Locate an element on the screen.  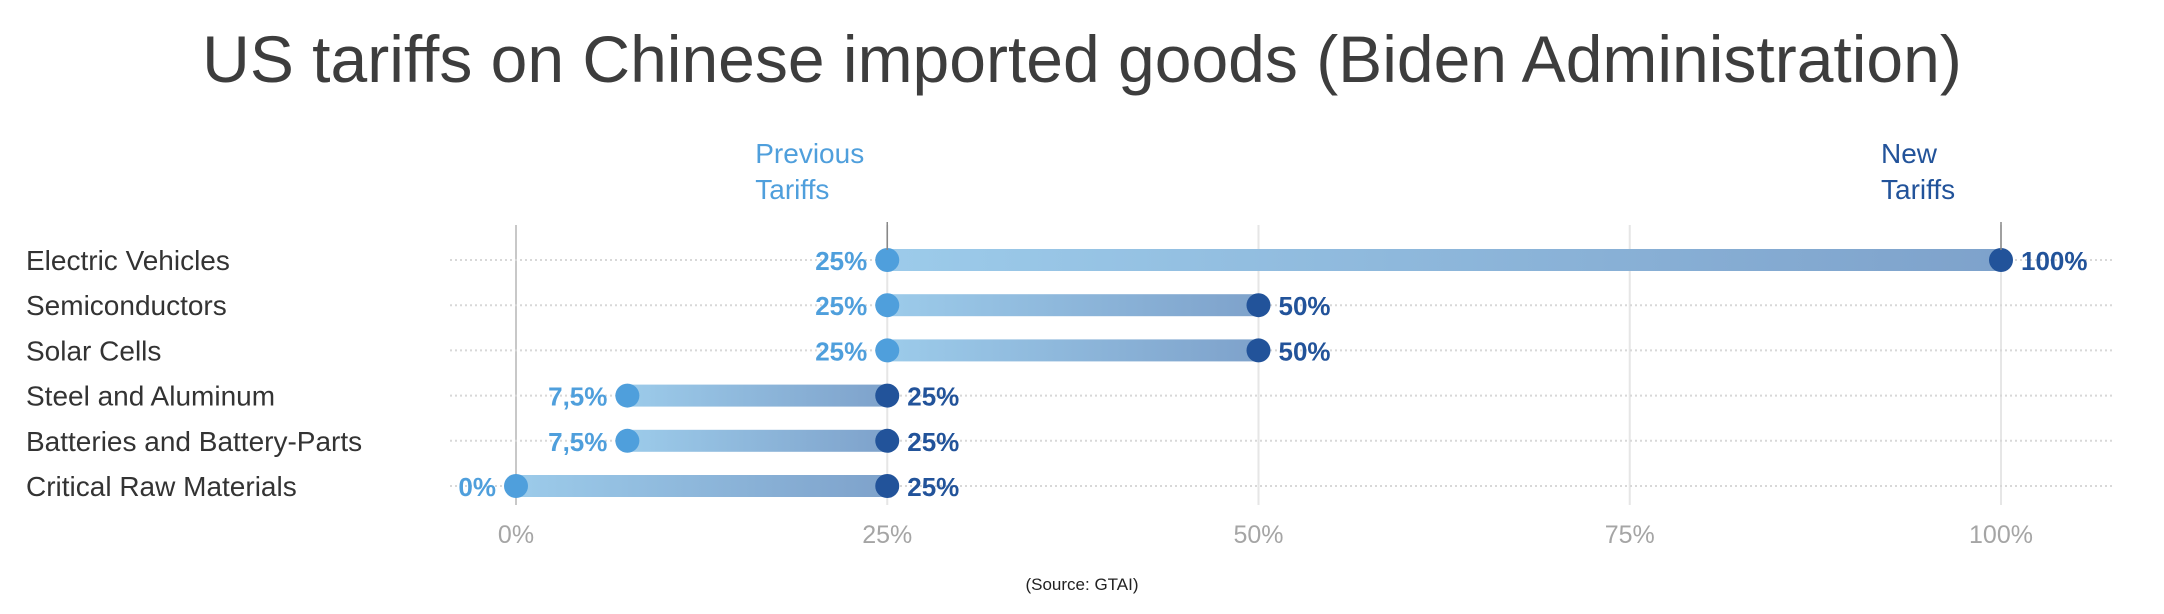
x-tick-label: 50% is located at coordinates (1258, 535).